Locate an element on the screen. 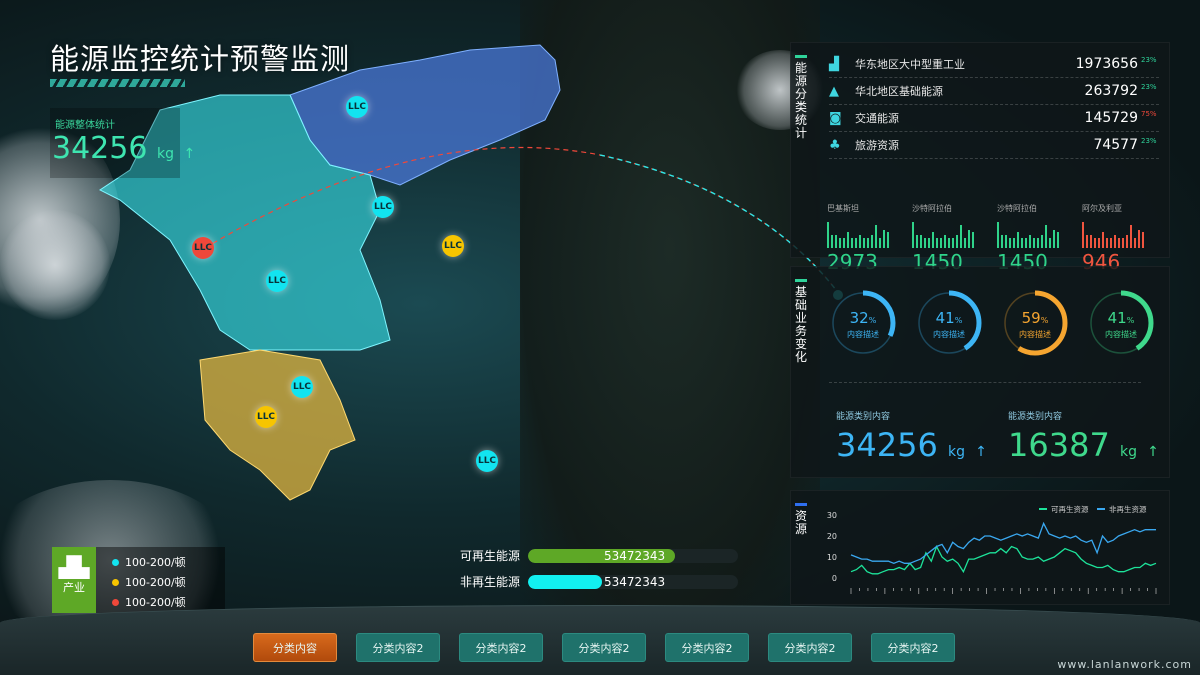 The height and width of the screenshot is (675, 1200). row-name: 华北地区基础能源 is located at coordinates (899, 91).